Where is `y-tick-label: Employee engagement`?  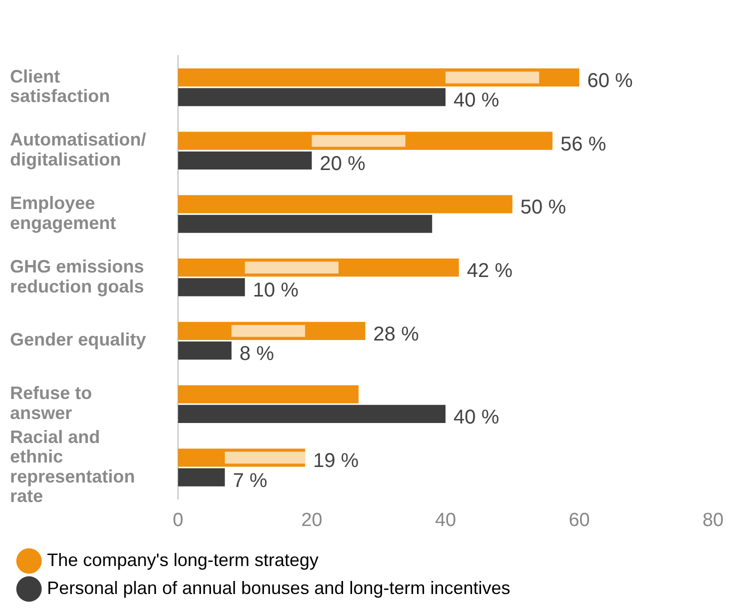
y-tick-label: Employee engagement is located at coordinates (63, 213).